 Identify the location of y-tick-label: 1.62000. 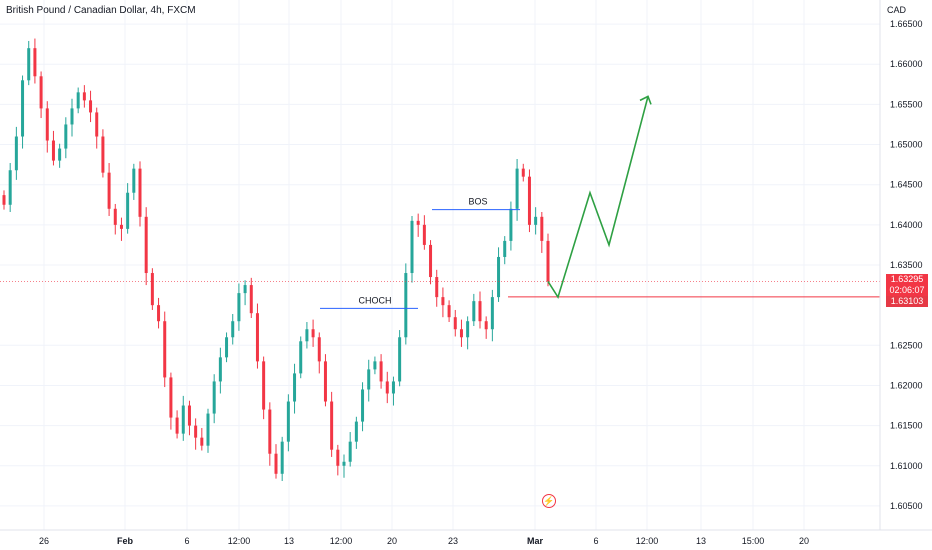
(906, 385).